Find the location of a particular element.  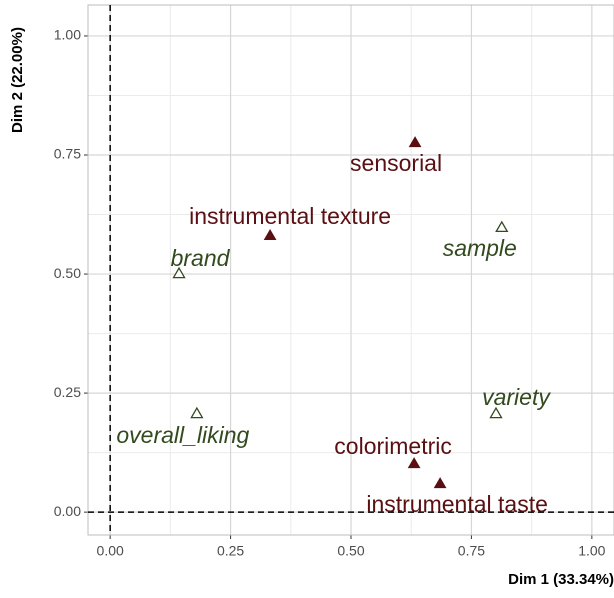

point-label: overall_liking is located at coordinates (182, 435).